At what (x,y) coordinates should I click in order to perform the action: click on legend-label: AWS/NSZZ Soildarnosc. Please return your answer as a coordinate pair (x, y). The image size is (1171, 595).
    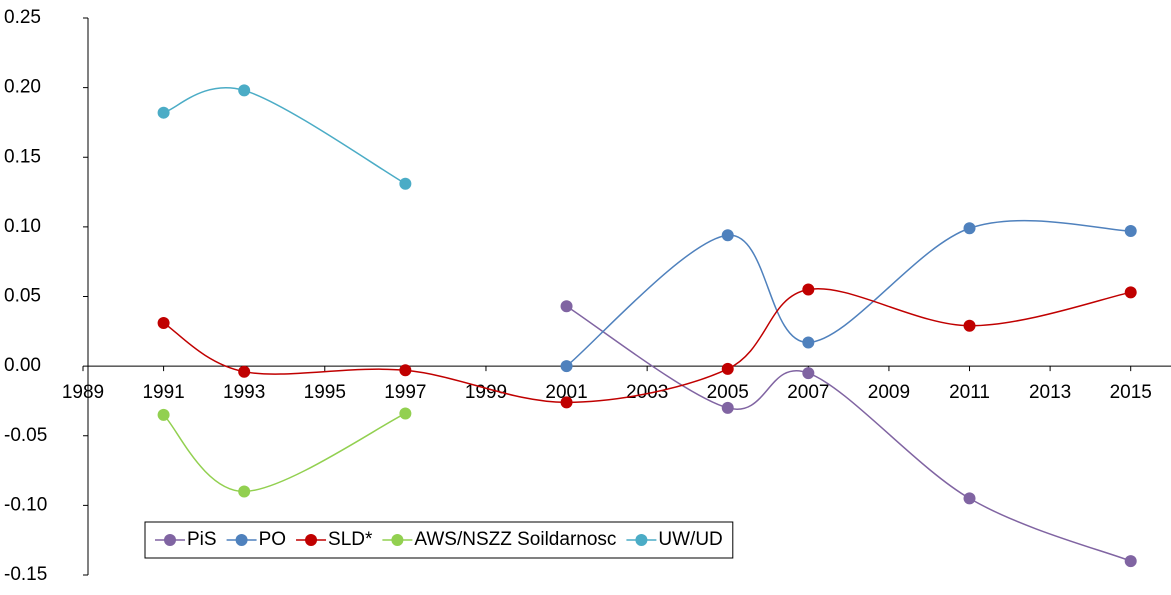
    Looking at the image, I should click on (515, 539).